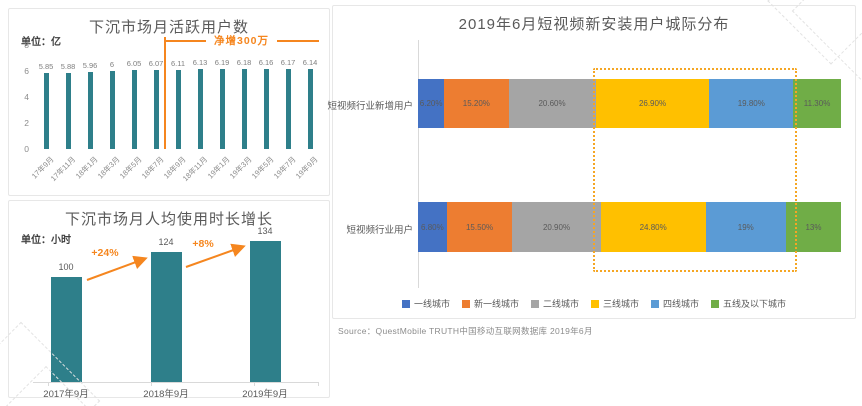 This screenshot has height=406, width=862. Describe the element at coordinates (26, 71) in the screenshot. I see `mau-y-tick: 6` at that location.